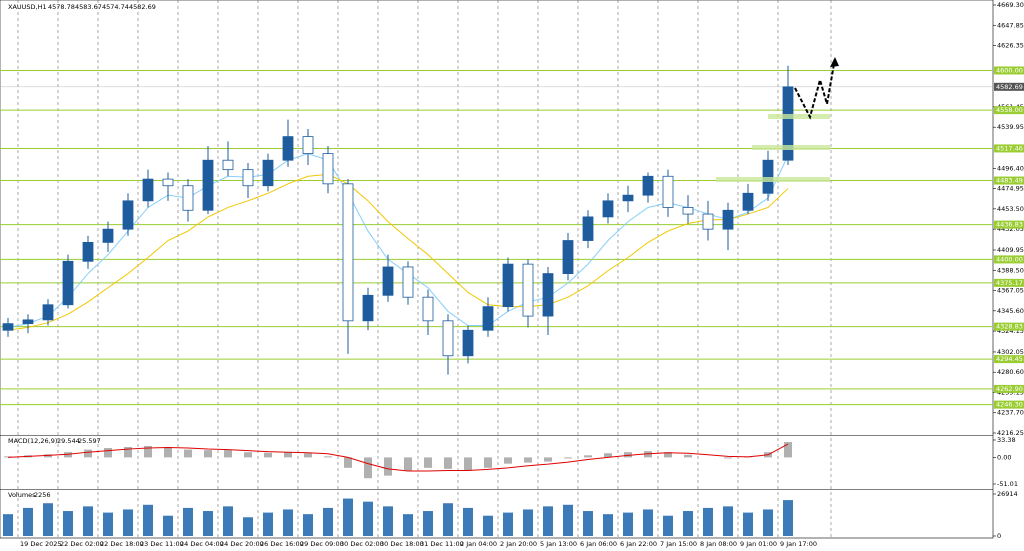  Describe the element at coordinates (398, 457) in the screenshot. I see `macd-signal` at that location.